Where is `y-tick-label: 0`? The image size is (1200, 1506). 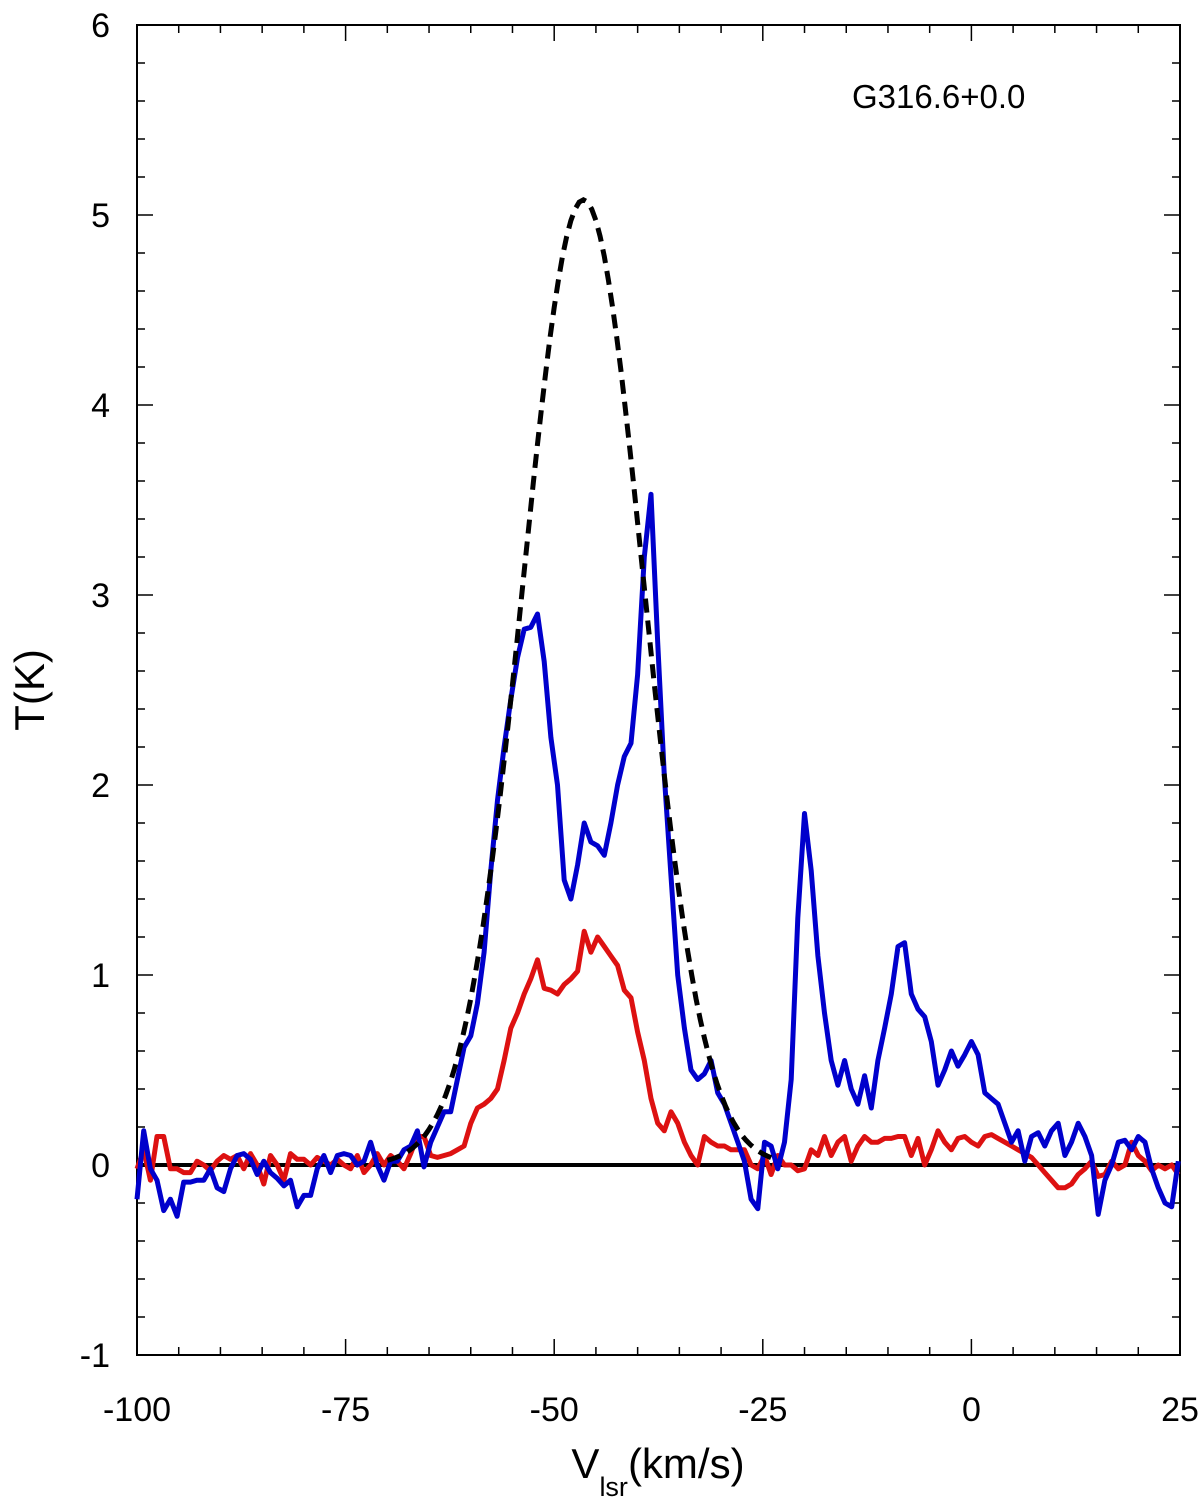 y-tick-label: 0 is located at coordinates (100, 1166).